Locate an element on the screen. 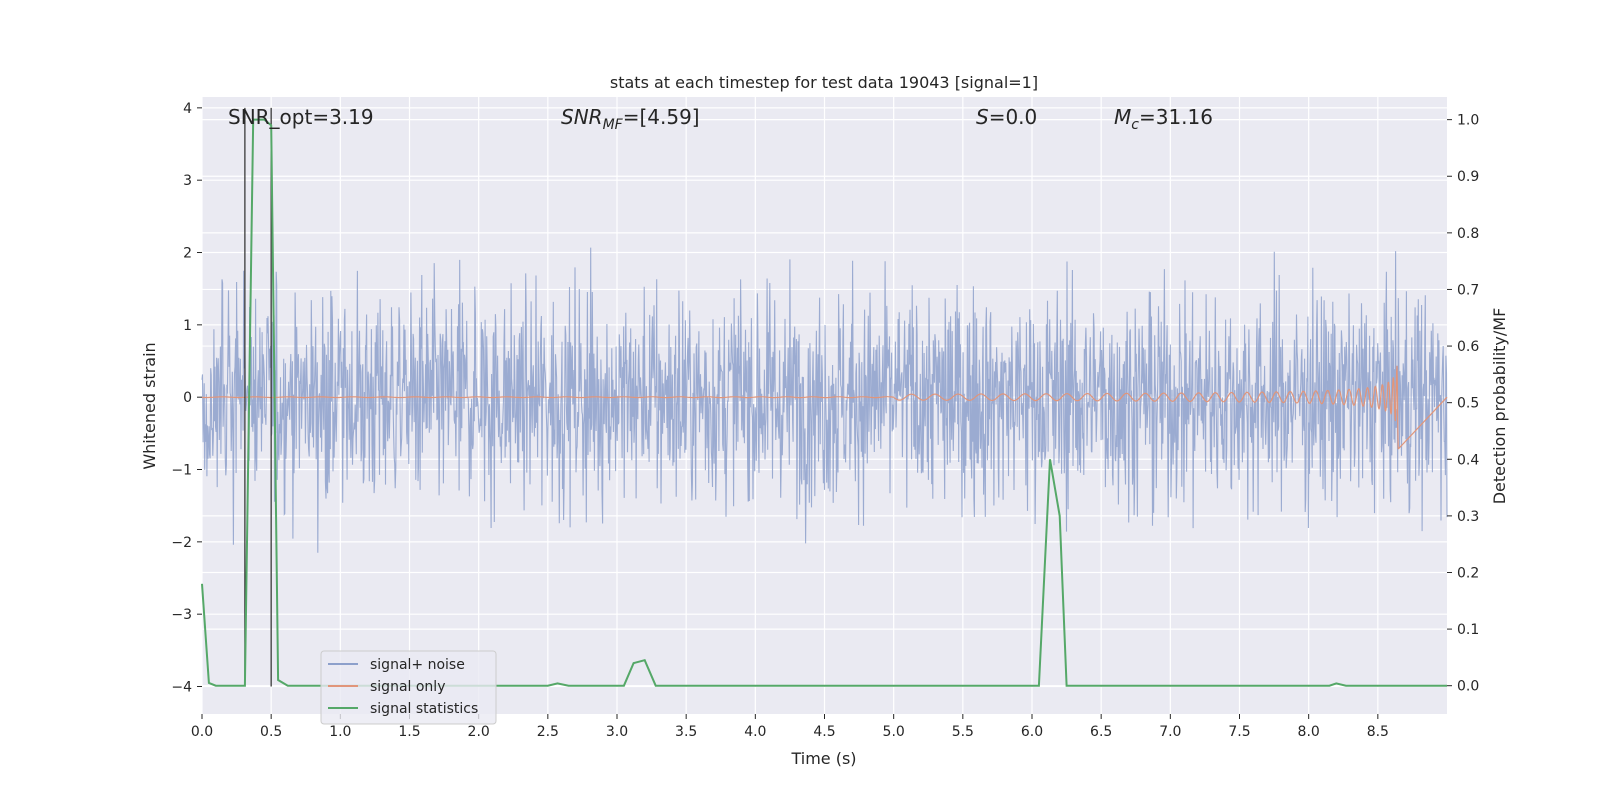 The height and width of the screenshot is (800, 1600). marker-lines is located at coordinates (258, 397).